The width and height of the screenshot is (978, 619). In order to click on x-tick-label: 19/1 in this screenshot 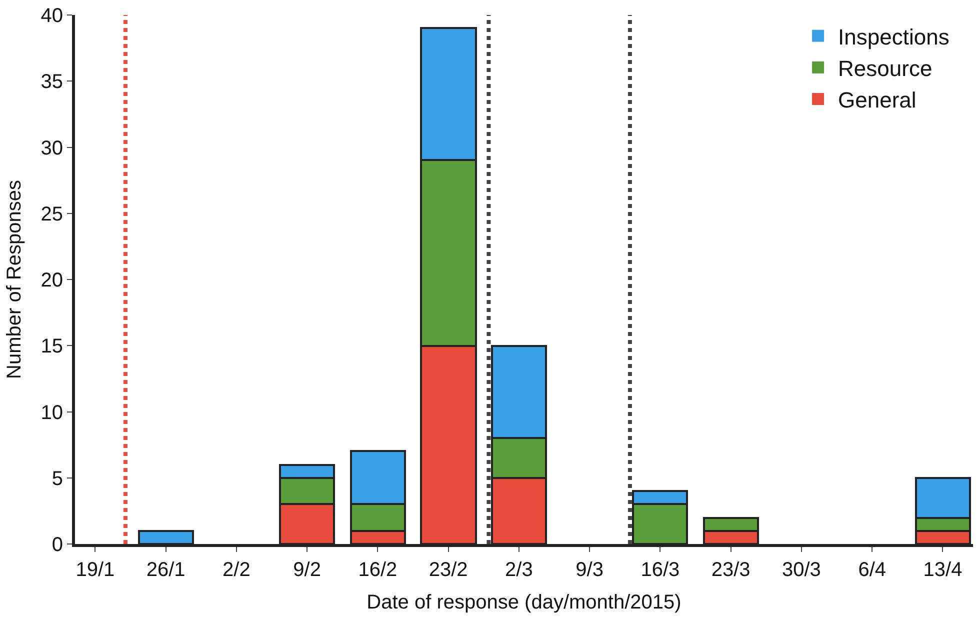, I will do `click(95, 570)`.